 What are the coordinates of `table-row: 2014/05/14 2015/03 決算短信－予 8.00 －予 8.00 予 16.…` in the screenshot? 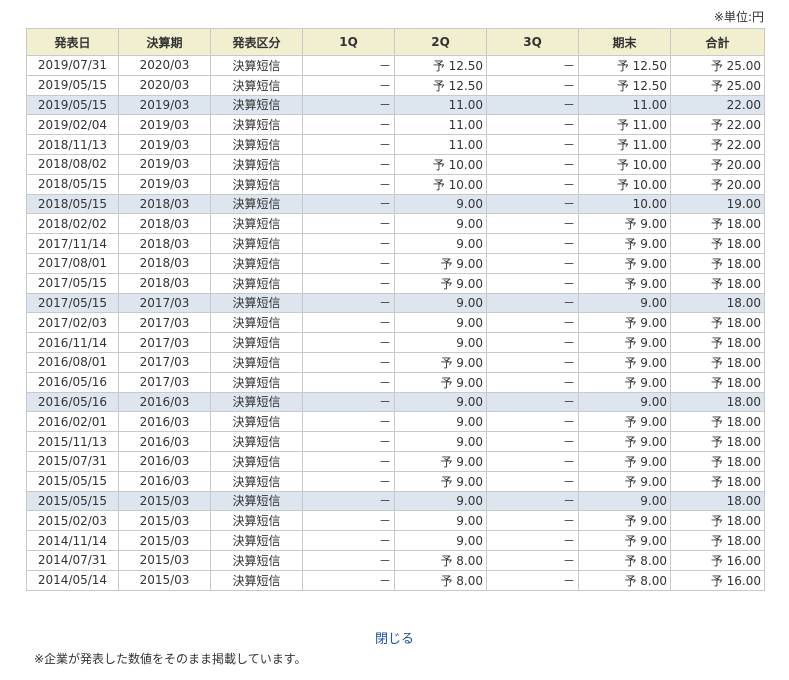 It's located at (395, 580).